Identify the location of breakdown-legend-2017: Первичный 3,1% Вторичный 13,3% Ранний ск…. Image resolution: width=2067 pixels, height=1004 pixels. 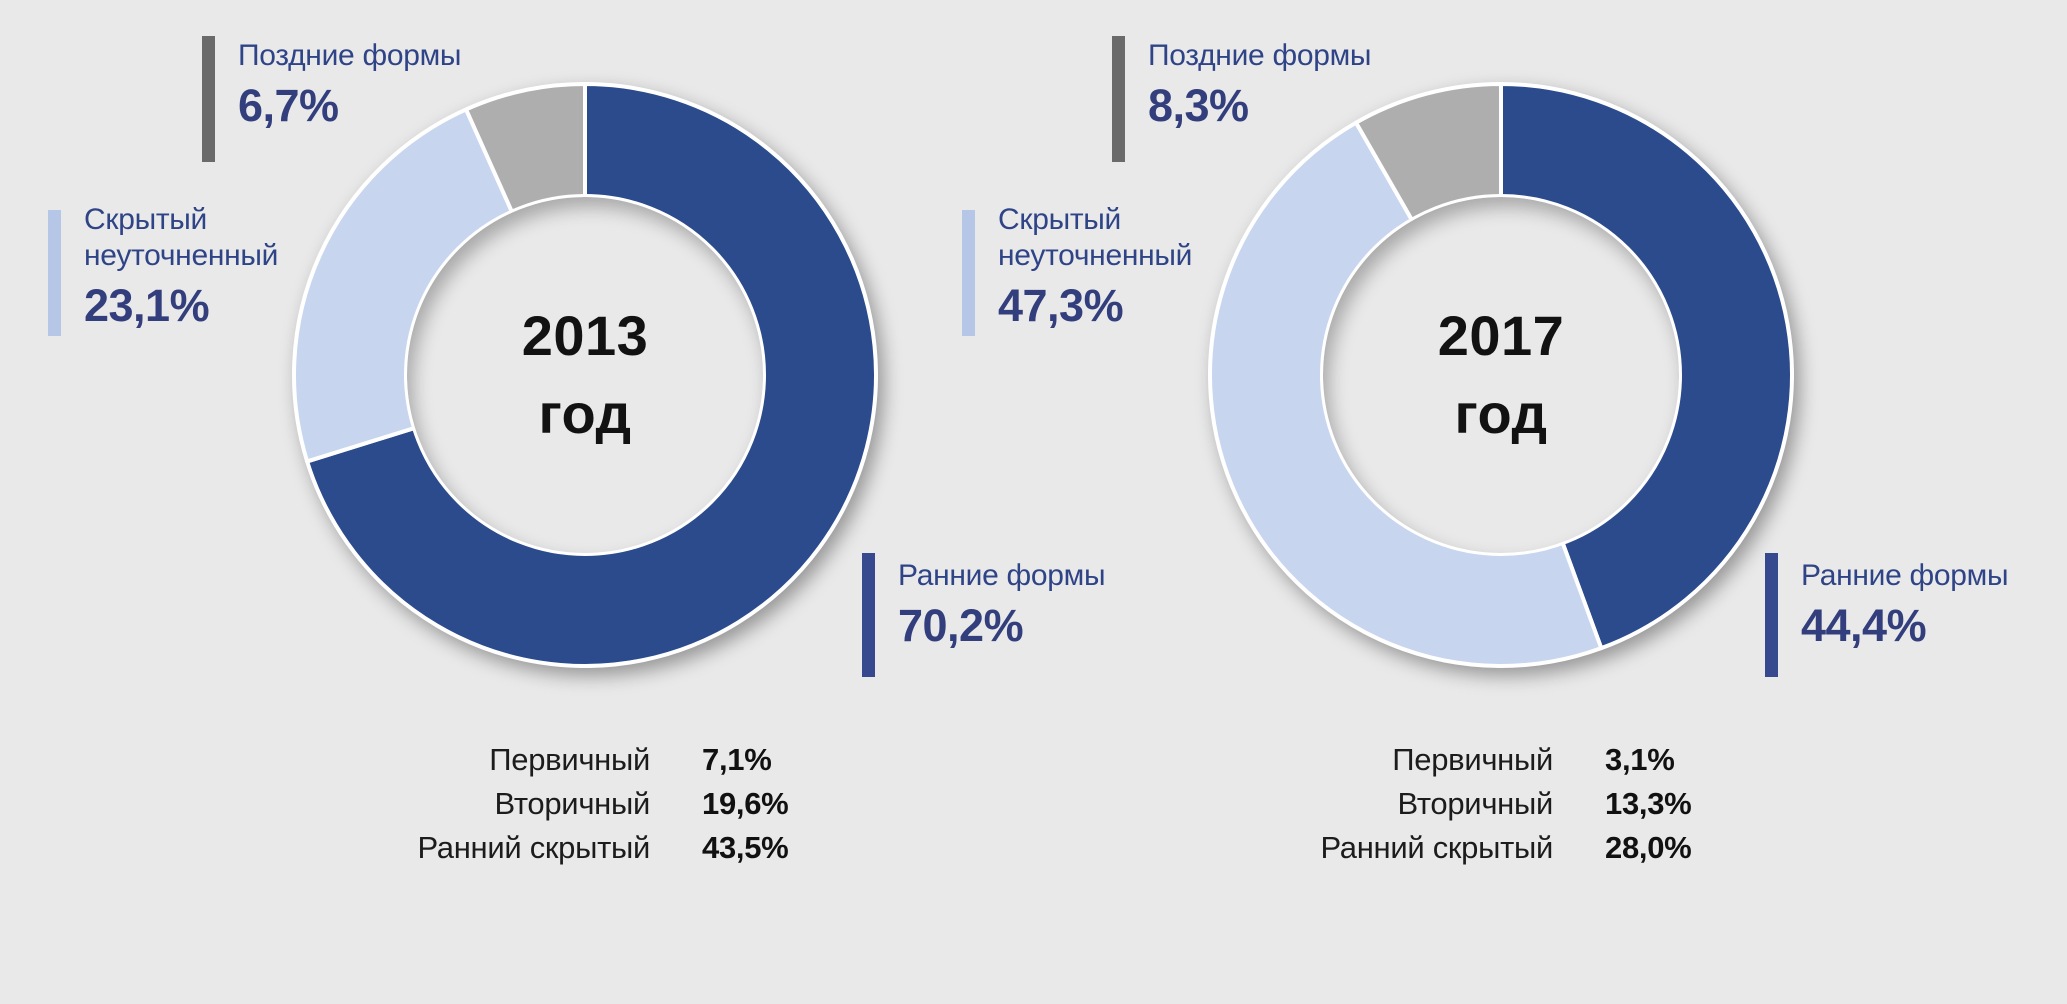
(1487, 804).